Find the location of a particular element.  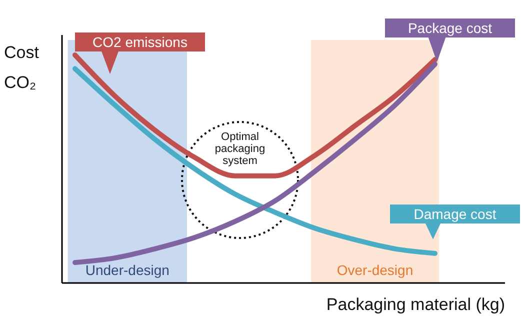

annotation: Over-design is located at coordinates (375, 270).